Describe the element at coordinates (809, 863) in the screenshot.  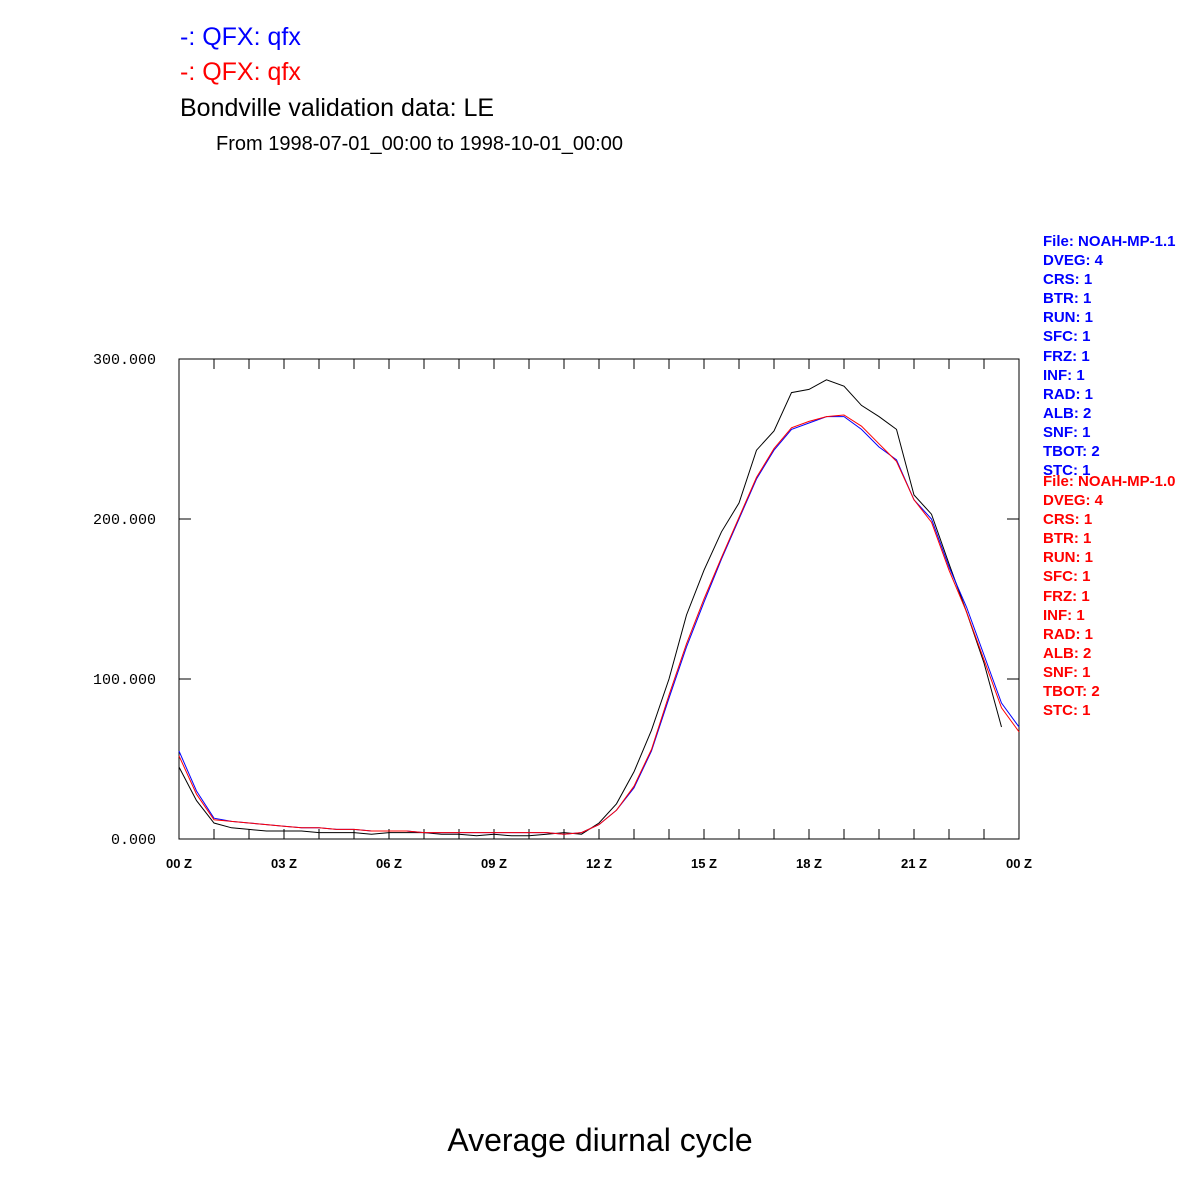
I see `x-tick-label: 18 Z` at that location.